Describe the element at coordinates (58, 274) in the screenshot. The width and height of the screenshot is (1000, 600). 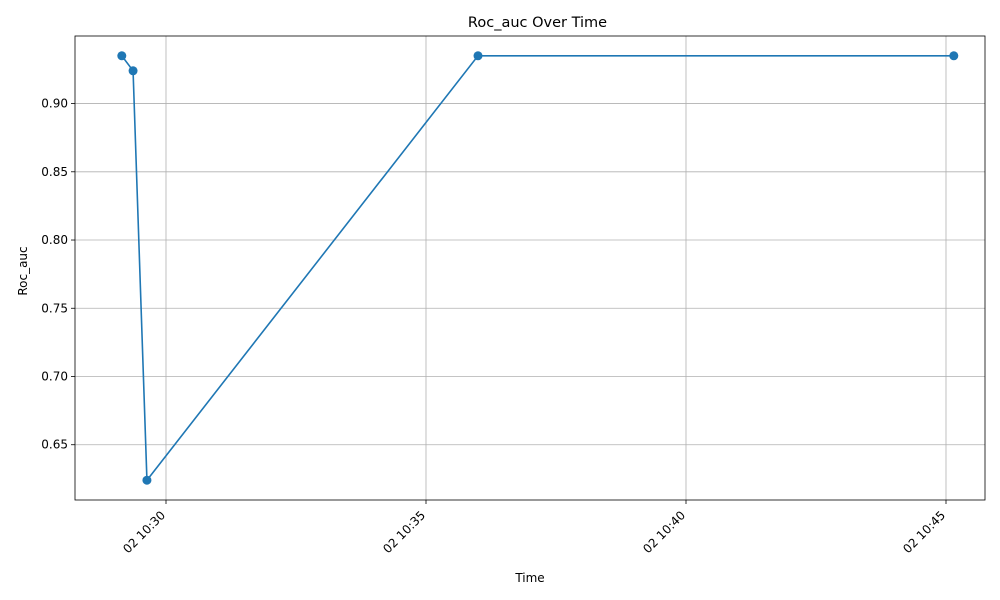
I see `y-axis-ticks: 0.65 0.70 0.75 0.80 0.85 0.90` at that location.